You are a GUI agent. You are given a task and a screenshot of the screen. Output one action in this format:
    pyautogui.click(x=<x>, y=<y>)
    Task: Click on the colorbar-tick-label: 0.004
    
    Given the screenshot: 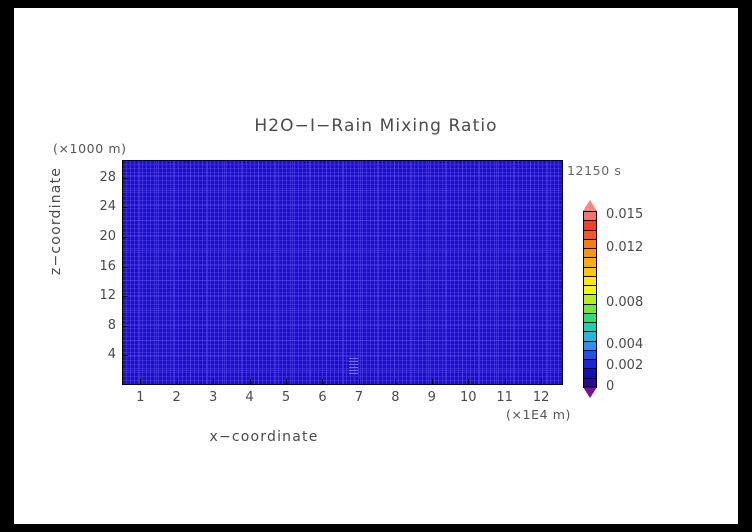 What is the action you would take?
    pyautogui.click(x=625, y=344)
    